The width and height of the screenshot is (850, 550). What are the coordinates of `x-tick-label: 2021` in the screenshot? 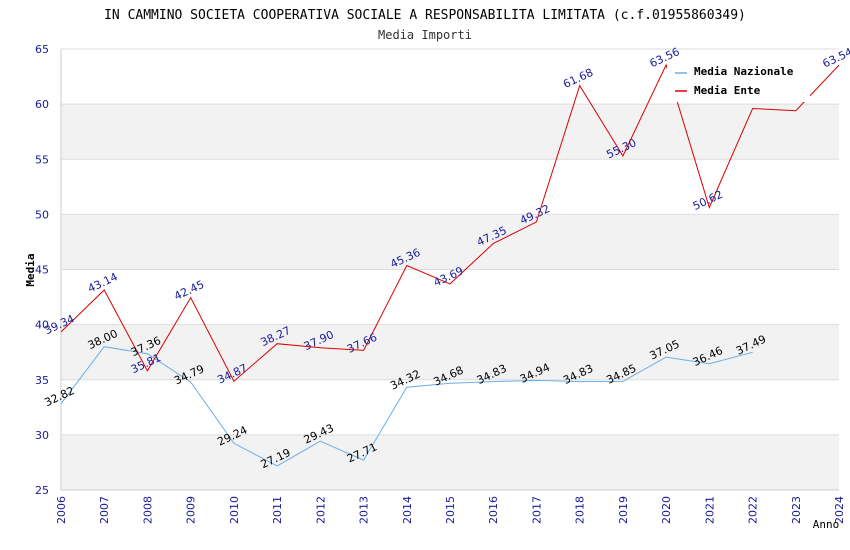 It's located at (709, 510).